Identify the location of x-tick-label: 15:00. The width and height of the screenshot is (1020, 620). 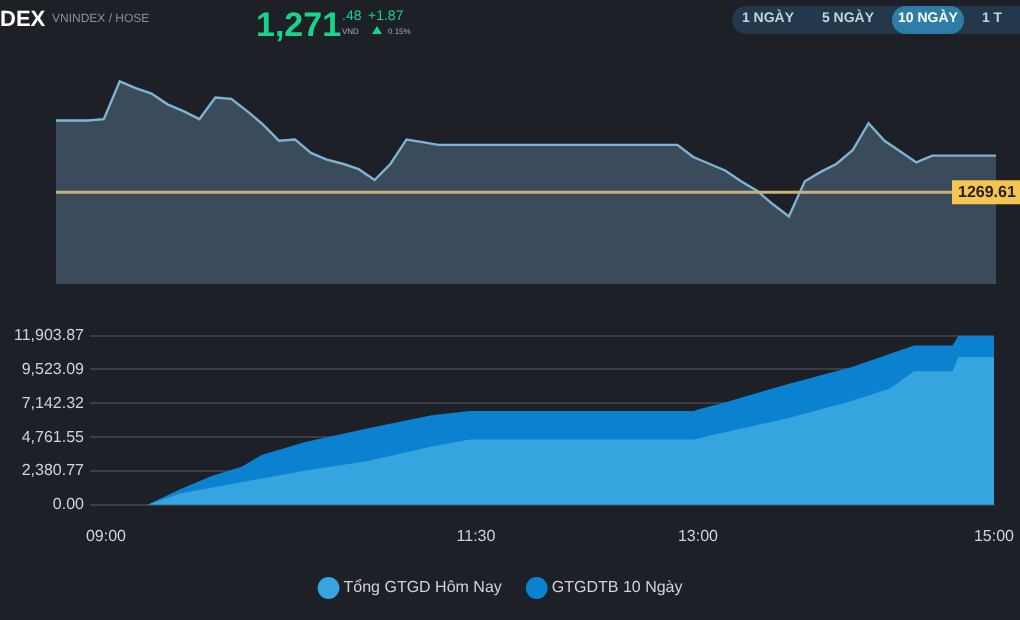
(994, 535).